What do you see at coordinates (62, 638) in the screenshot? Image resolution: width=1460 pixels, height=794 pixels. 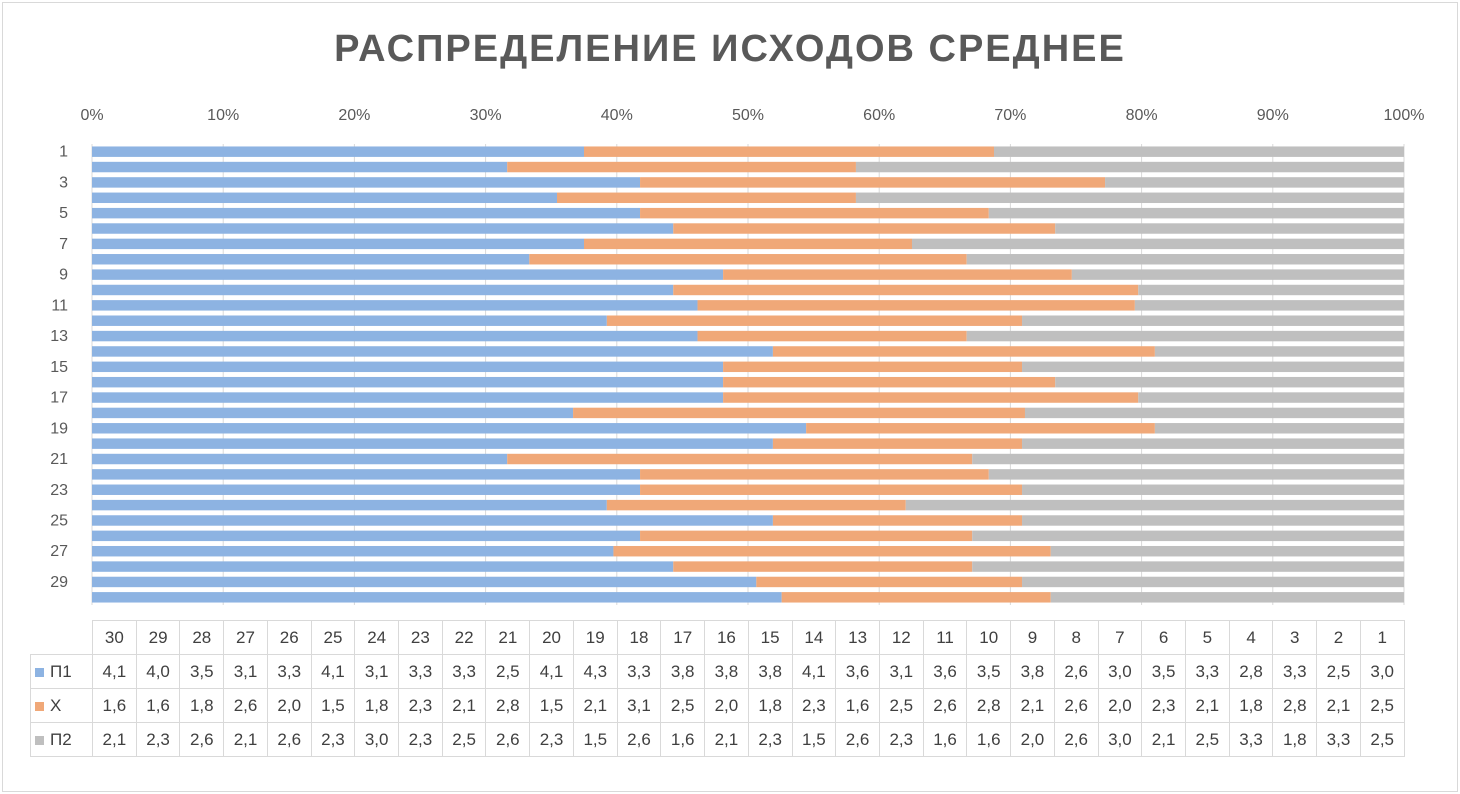 I see `table-corner` at bounding box center [62, 638].